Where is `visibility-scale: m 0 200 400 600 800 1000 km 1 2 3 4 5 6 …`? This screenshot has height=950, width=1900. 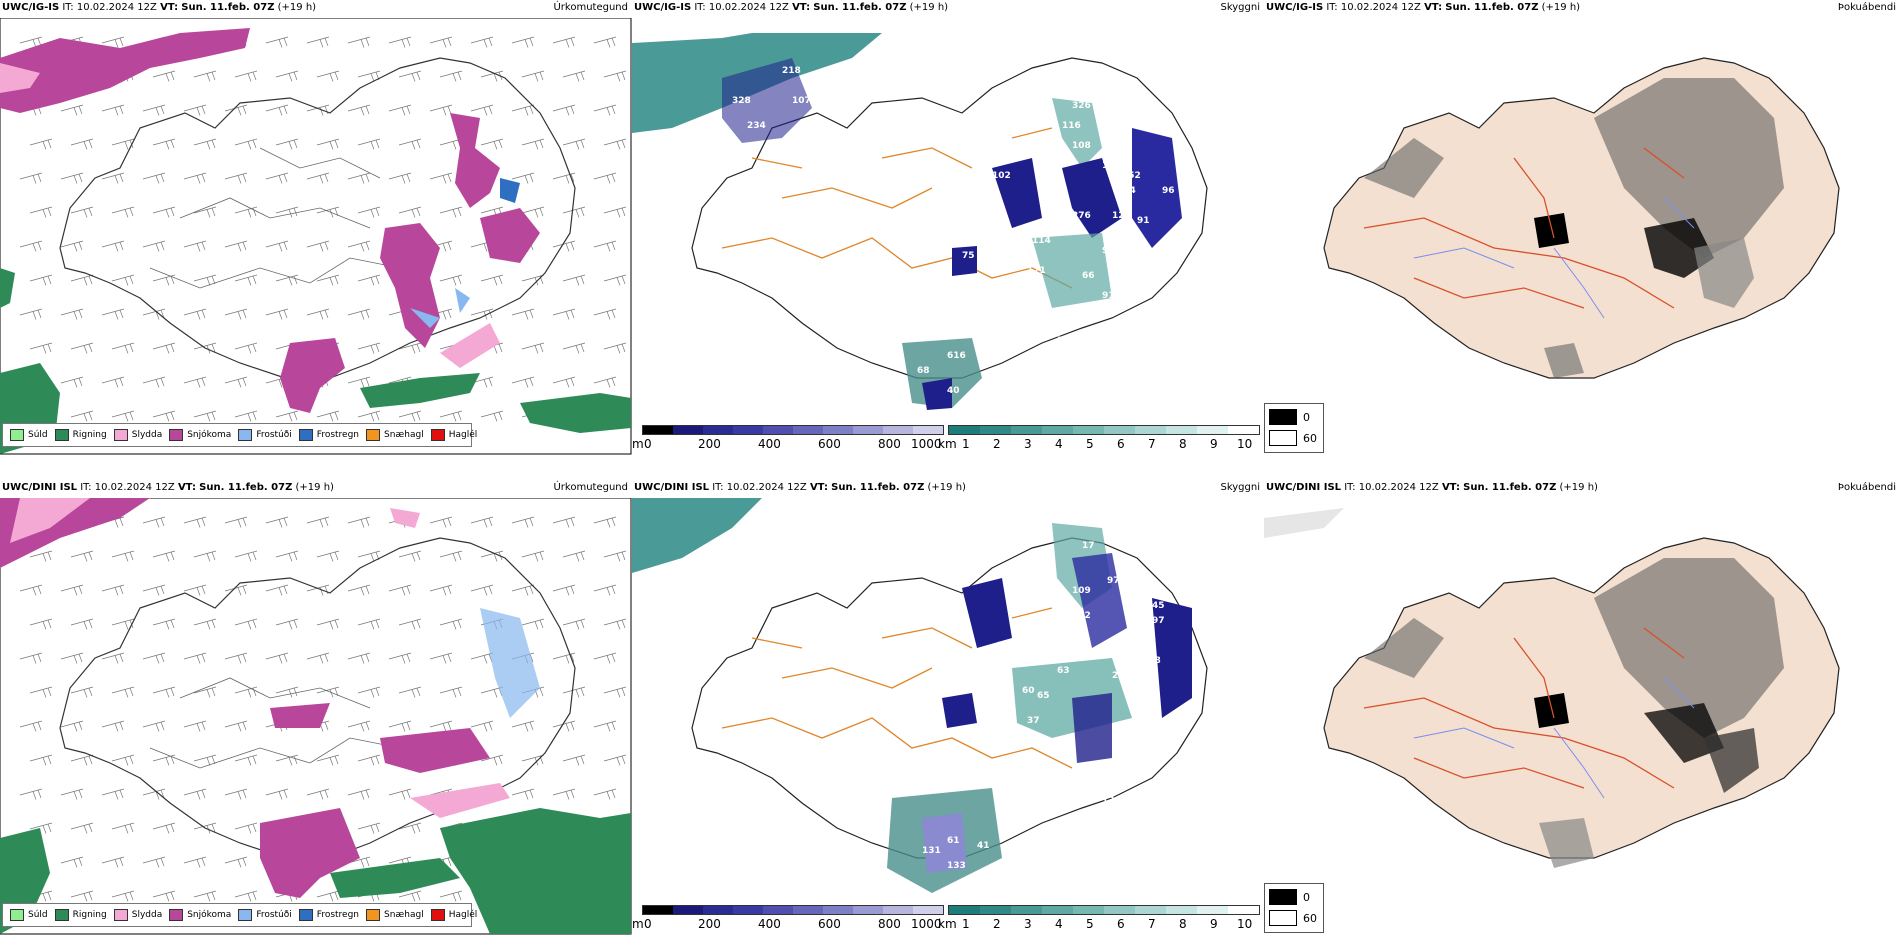
visibility-scale: m 0 200 400 600 800 1000 km 1 2 3 4 5 6 … is located at coordinates (948, 439).